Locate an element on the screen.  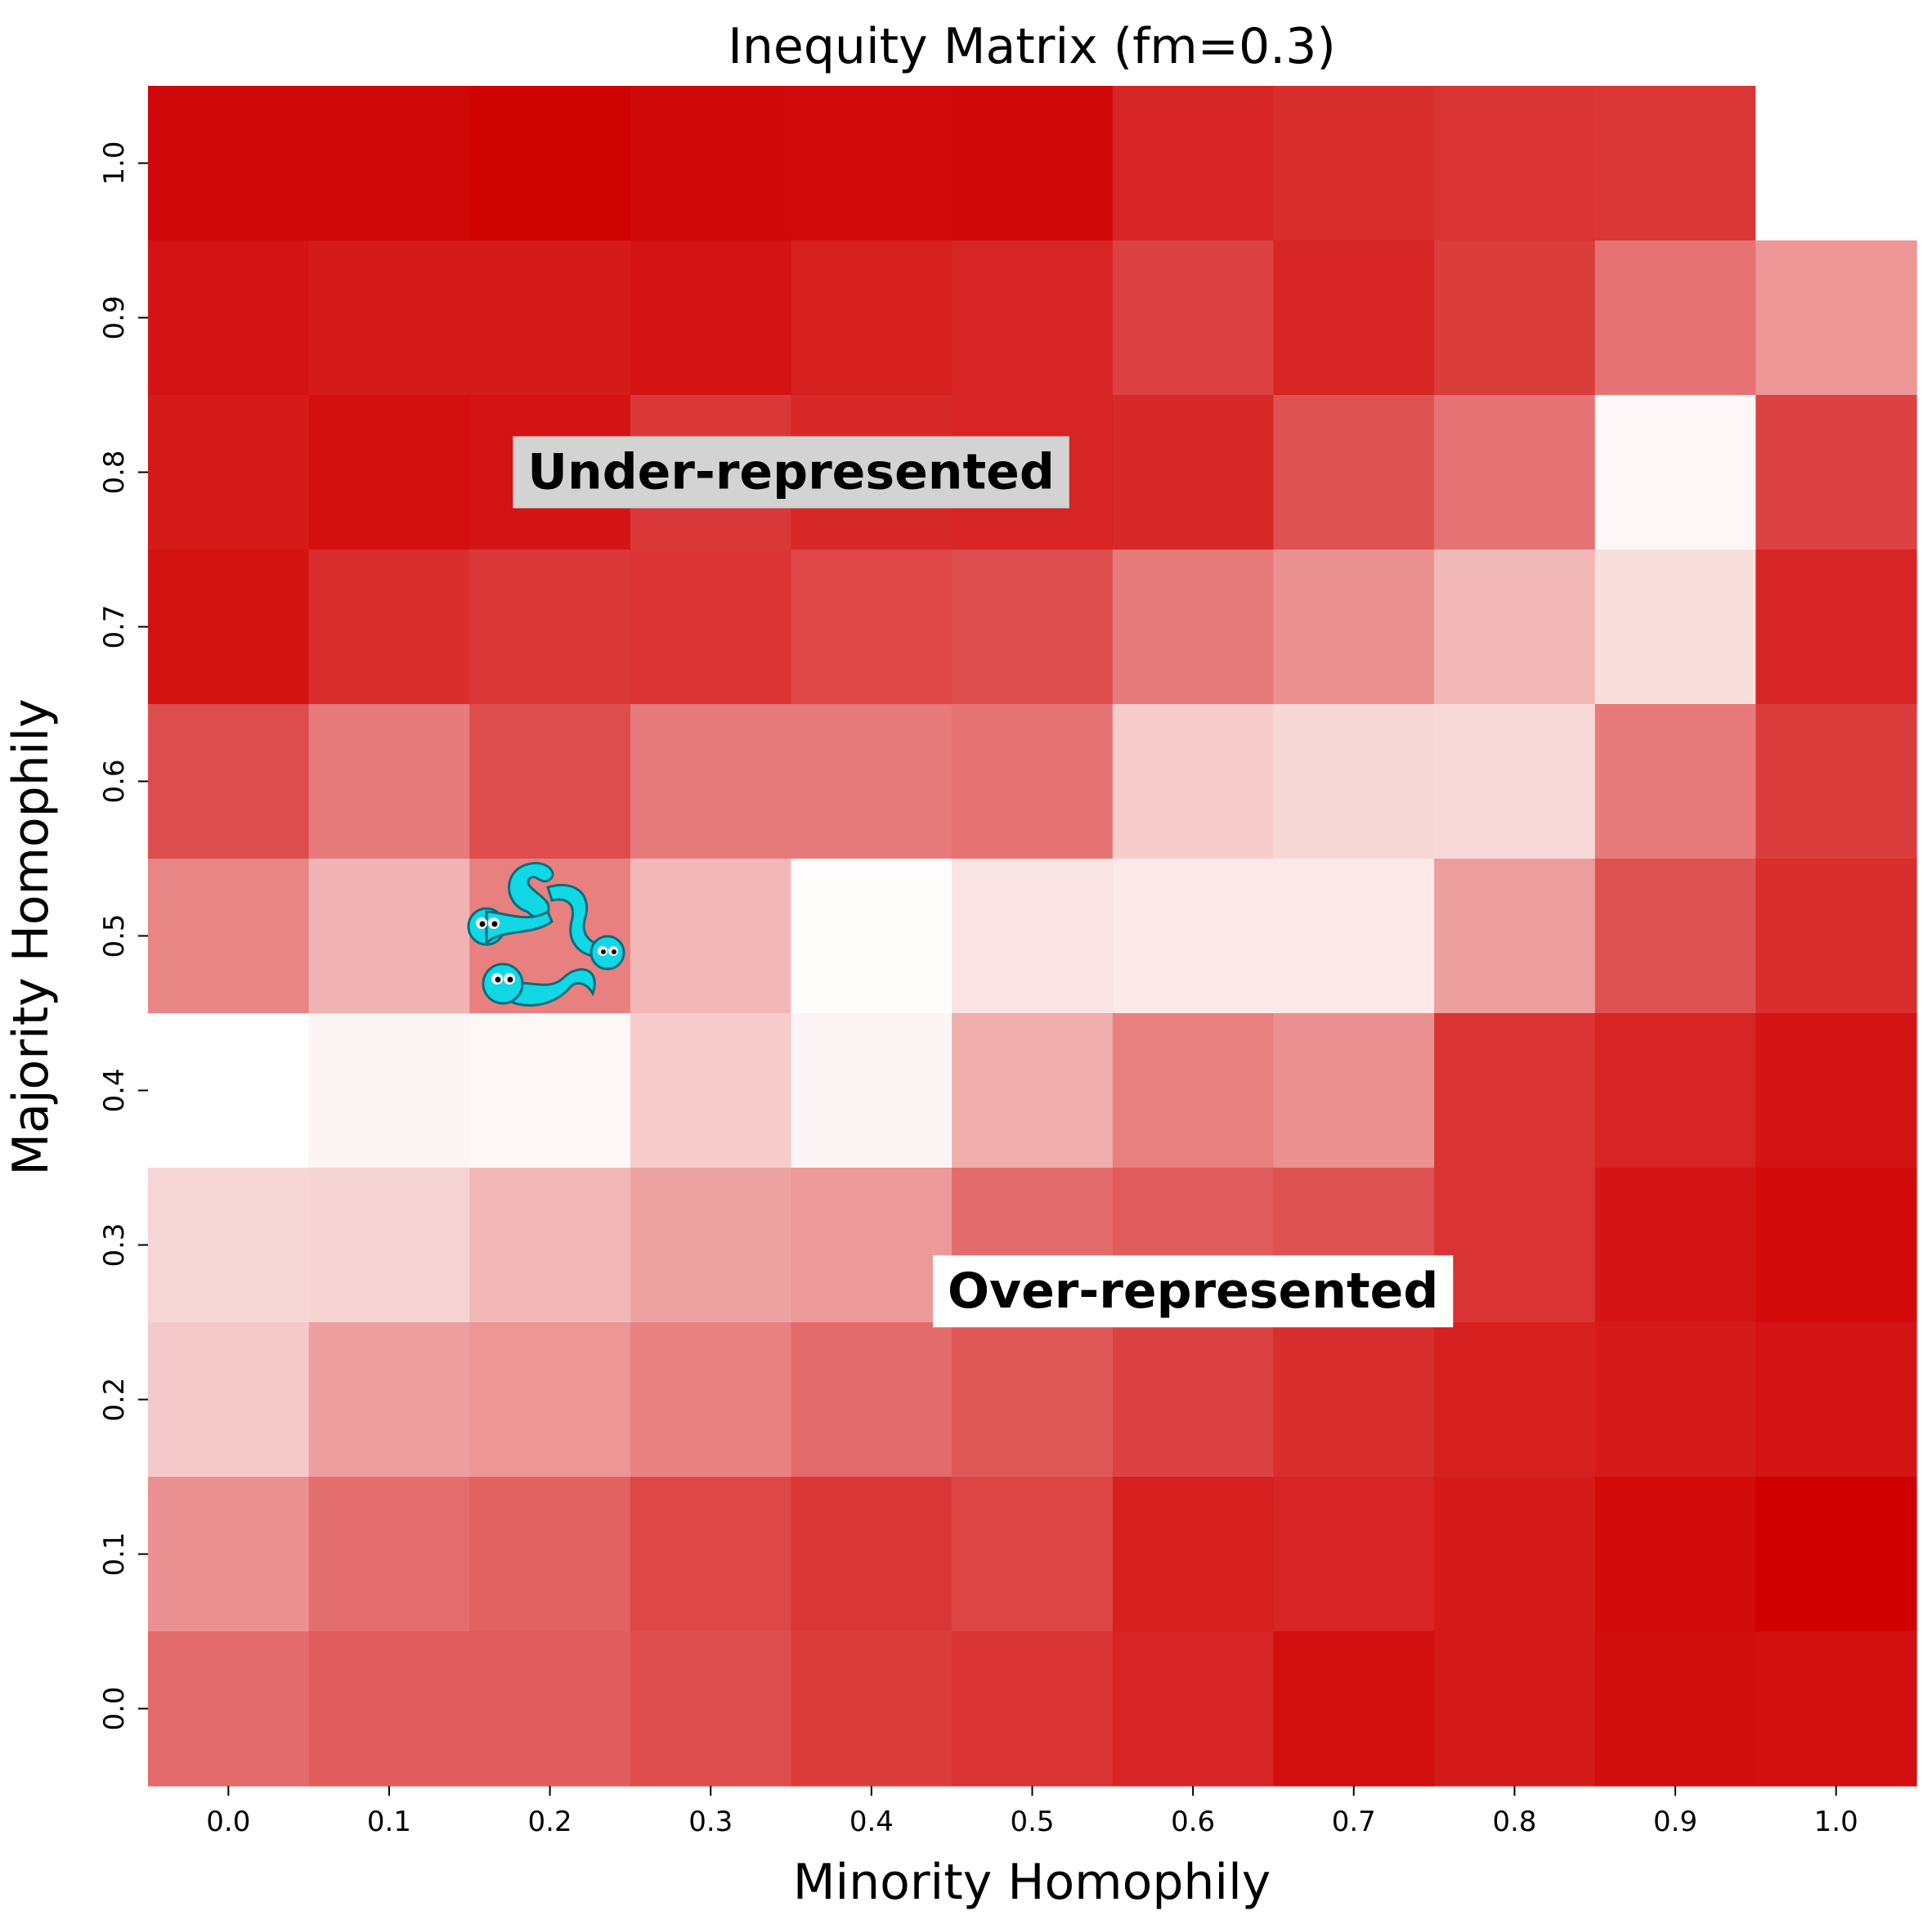
annotation-text: Under-represented is located at coordinates (791, 473).